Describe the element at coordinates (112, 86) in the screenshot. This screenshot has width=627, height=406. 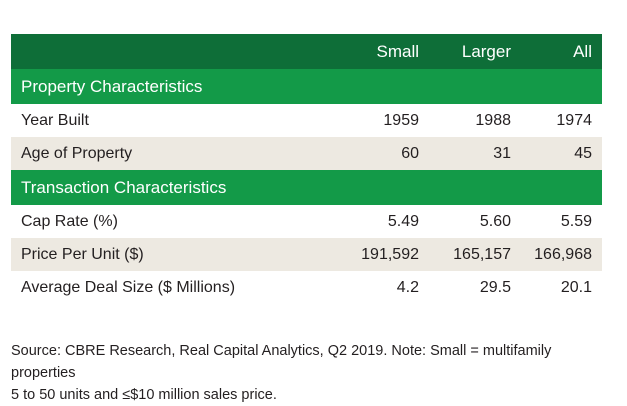
I see `section-title: Property Characteristics` at that location.